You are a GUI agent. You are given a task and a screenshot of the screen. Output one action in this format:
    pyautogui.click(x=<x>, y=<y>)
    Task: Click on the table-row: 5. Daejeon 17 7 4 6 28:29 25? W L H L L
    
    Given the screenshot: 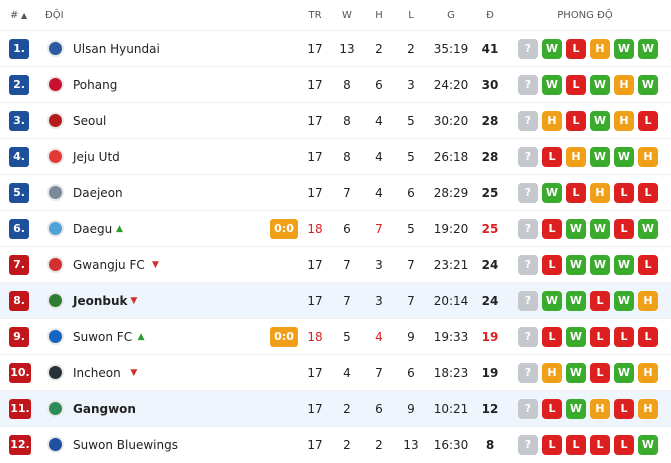 What is the action you would take?
    pyautogui.click(x=335, y=192)
    